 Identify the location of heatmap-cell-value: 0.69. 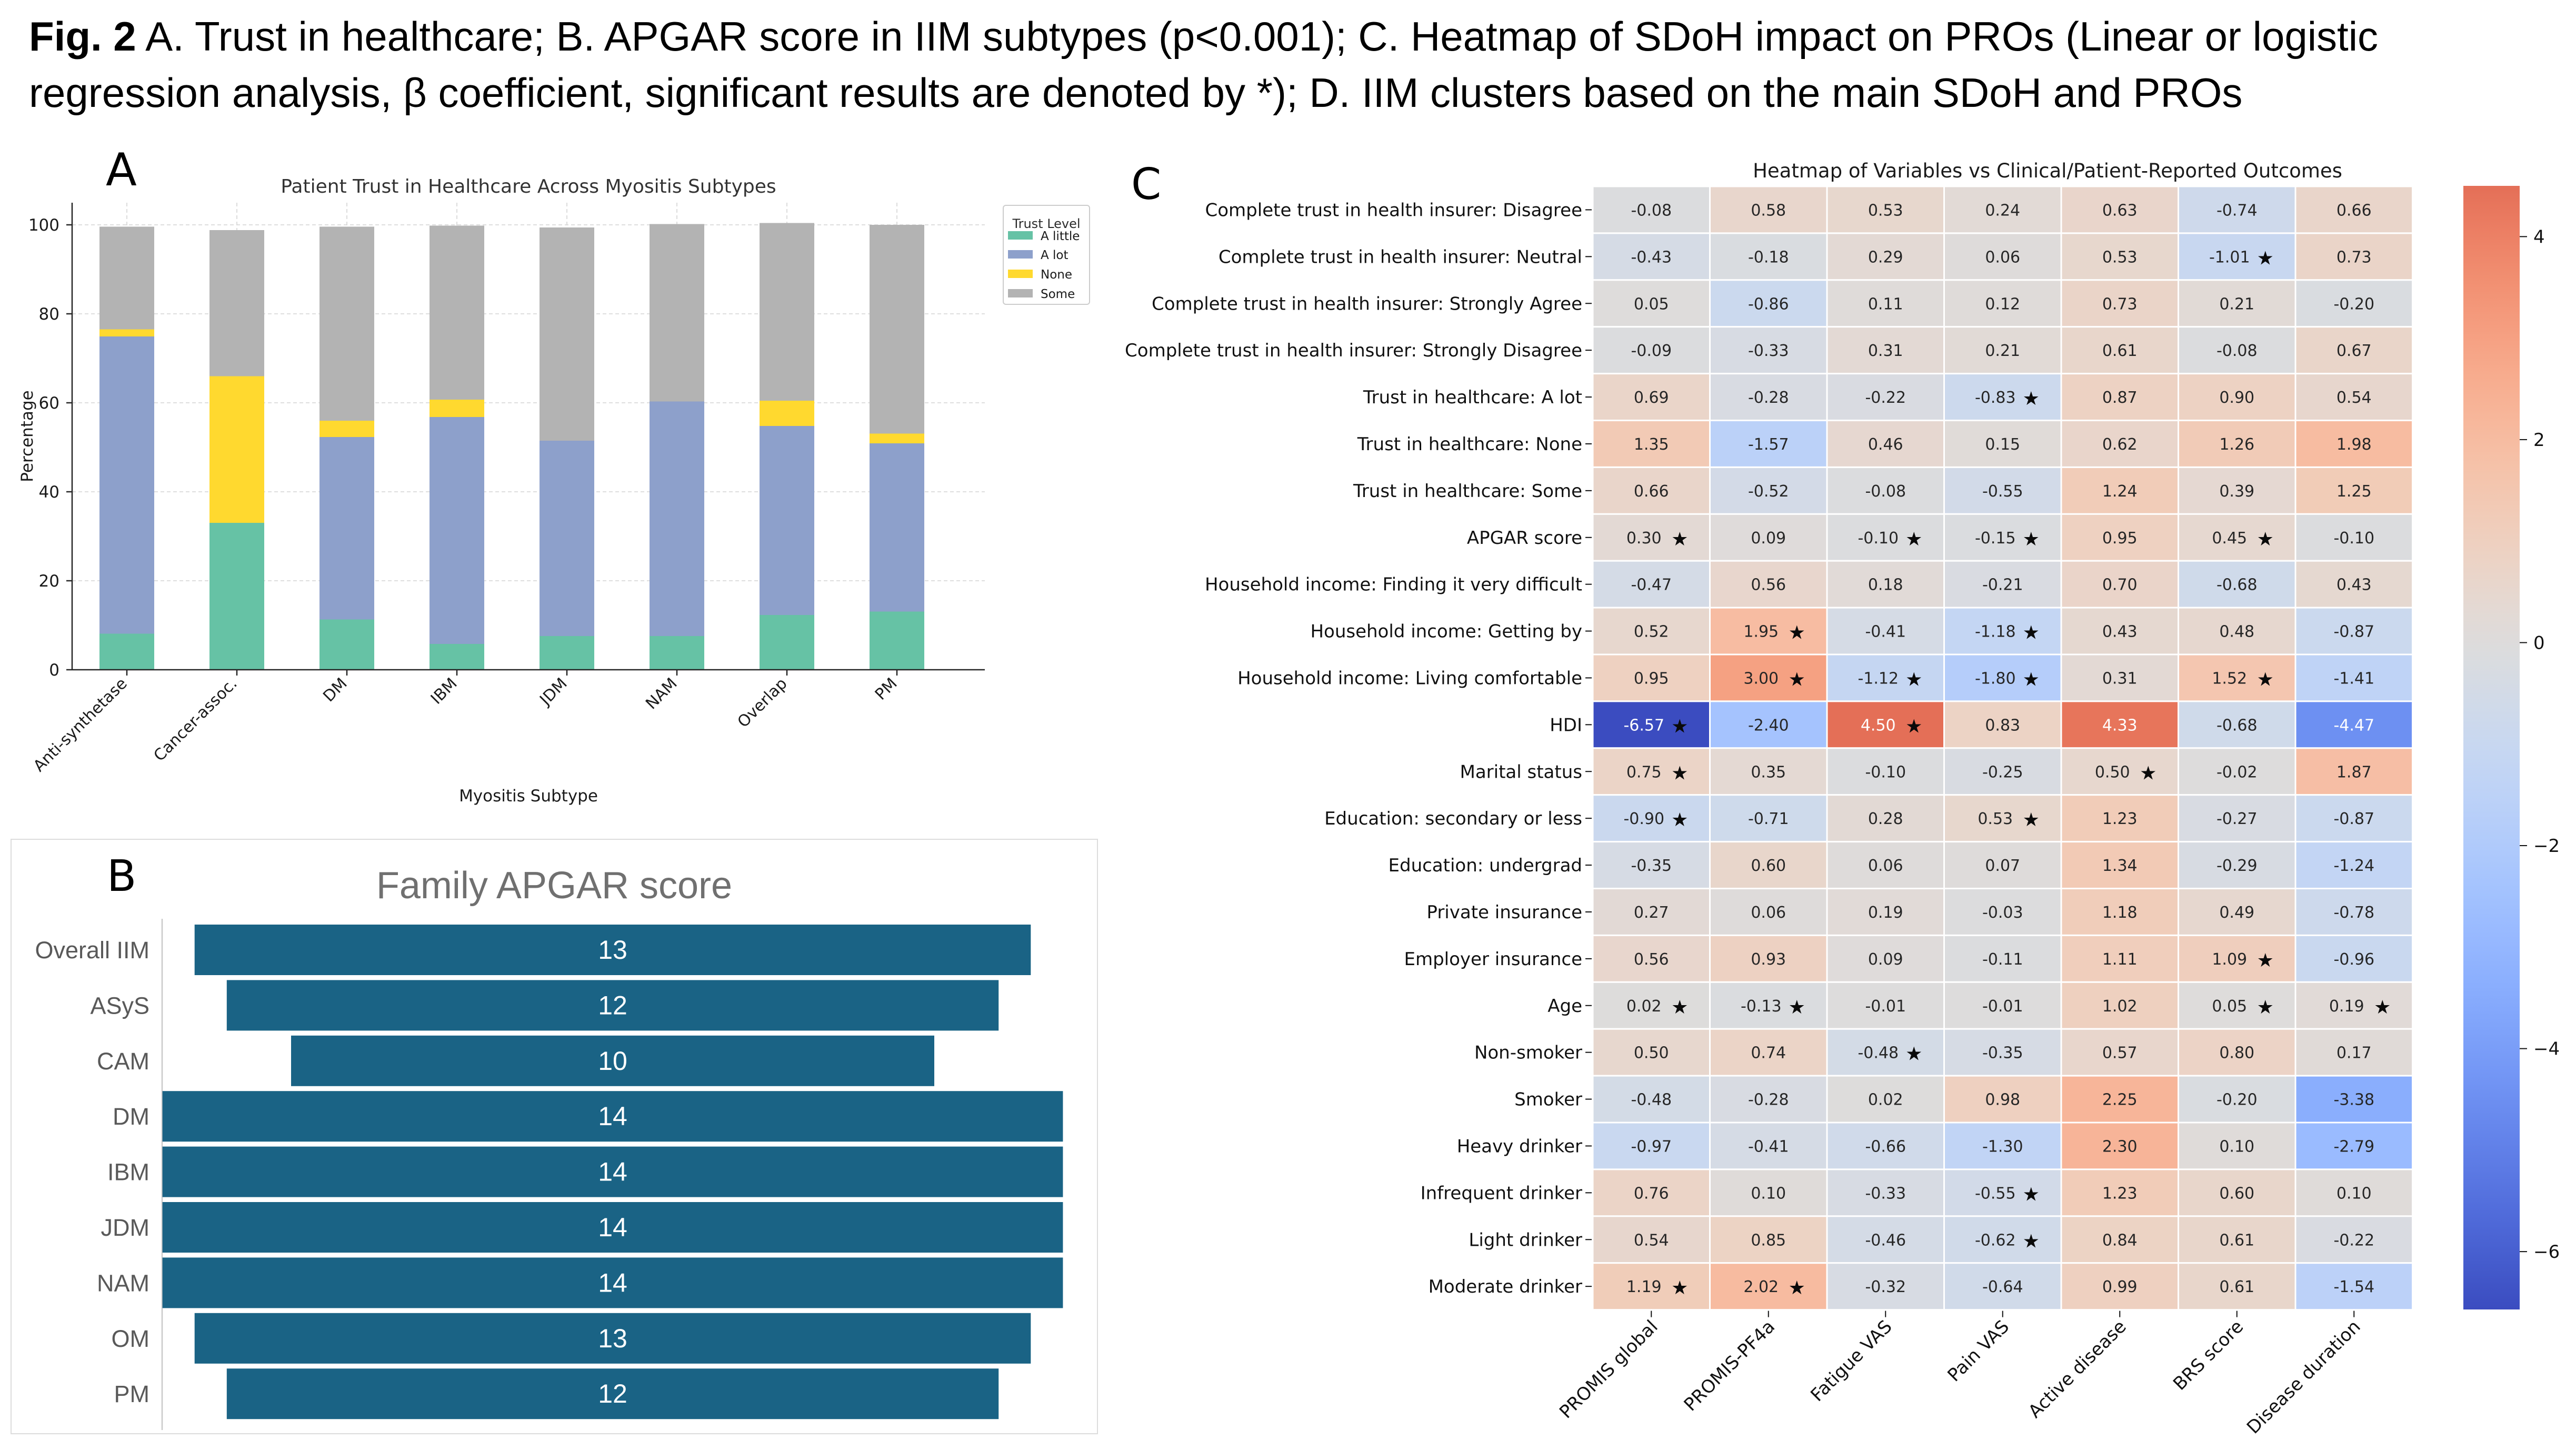
(1652, 398).